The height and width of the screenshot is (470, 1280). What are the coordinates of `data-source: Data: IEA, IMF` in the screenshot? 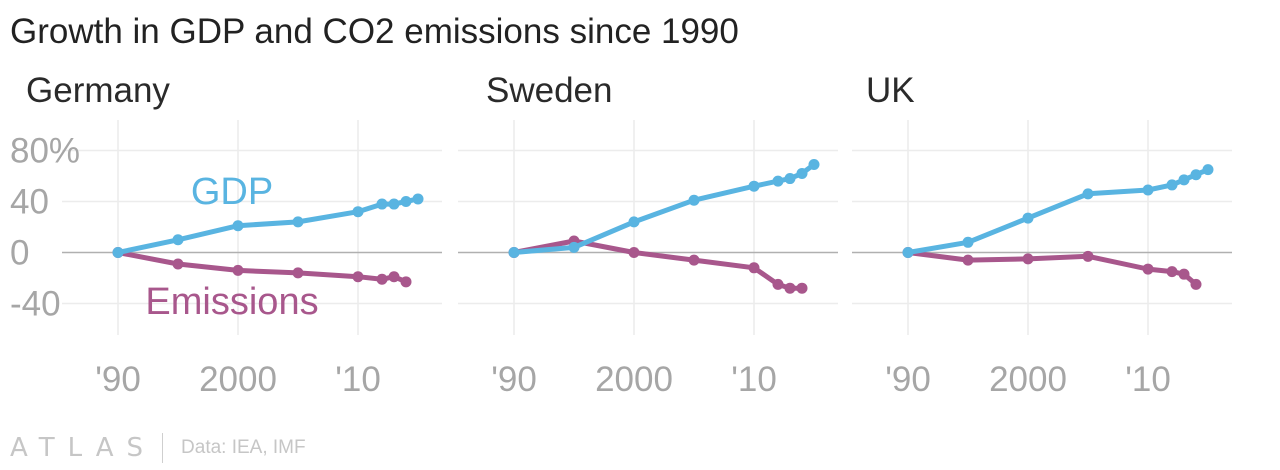 It's located at (243, 447).